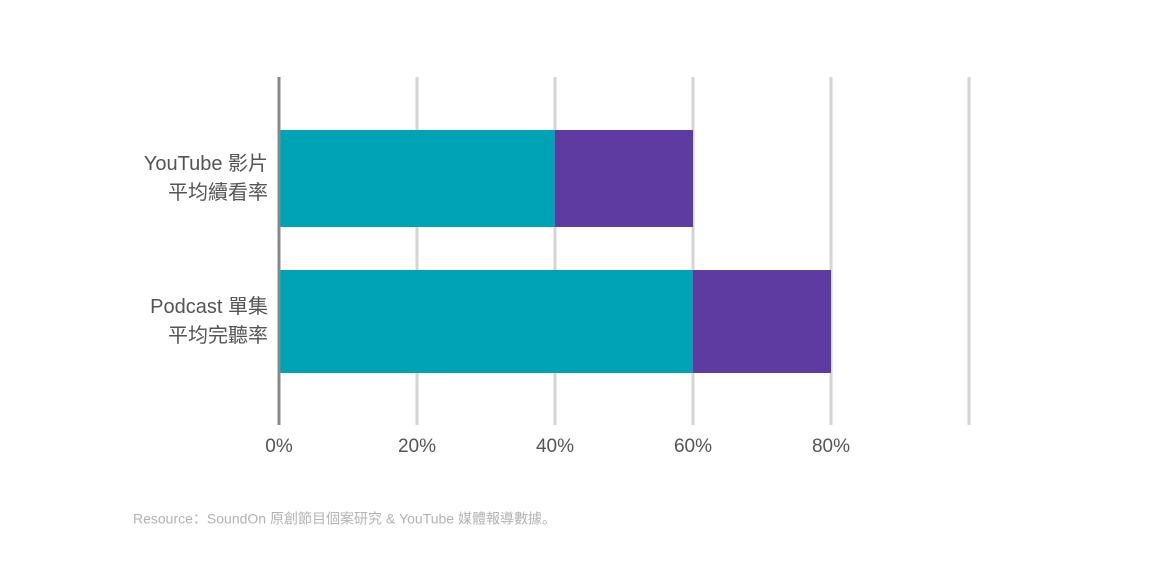 This screenshot has height=567, width=1155. Describe the element at coordinates (831, 446) in the screenshot. I see `x-tick-label: 80%` at that location.